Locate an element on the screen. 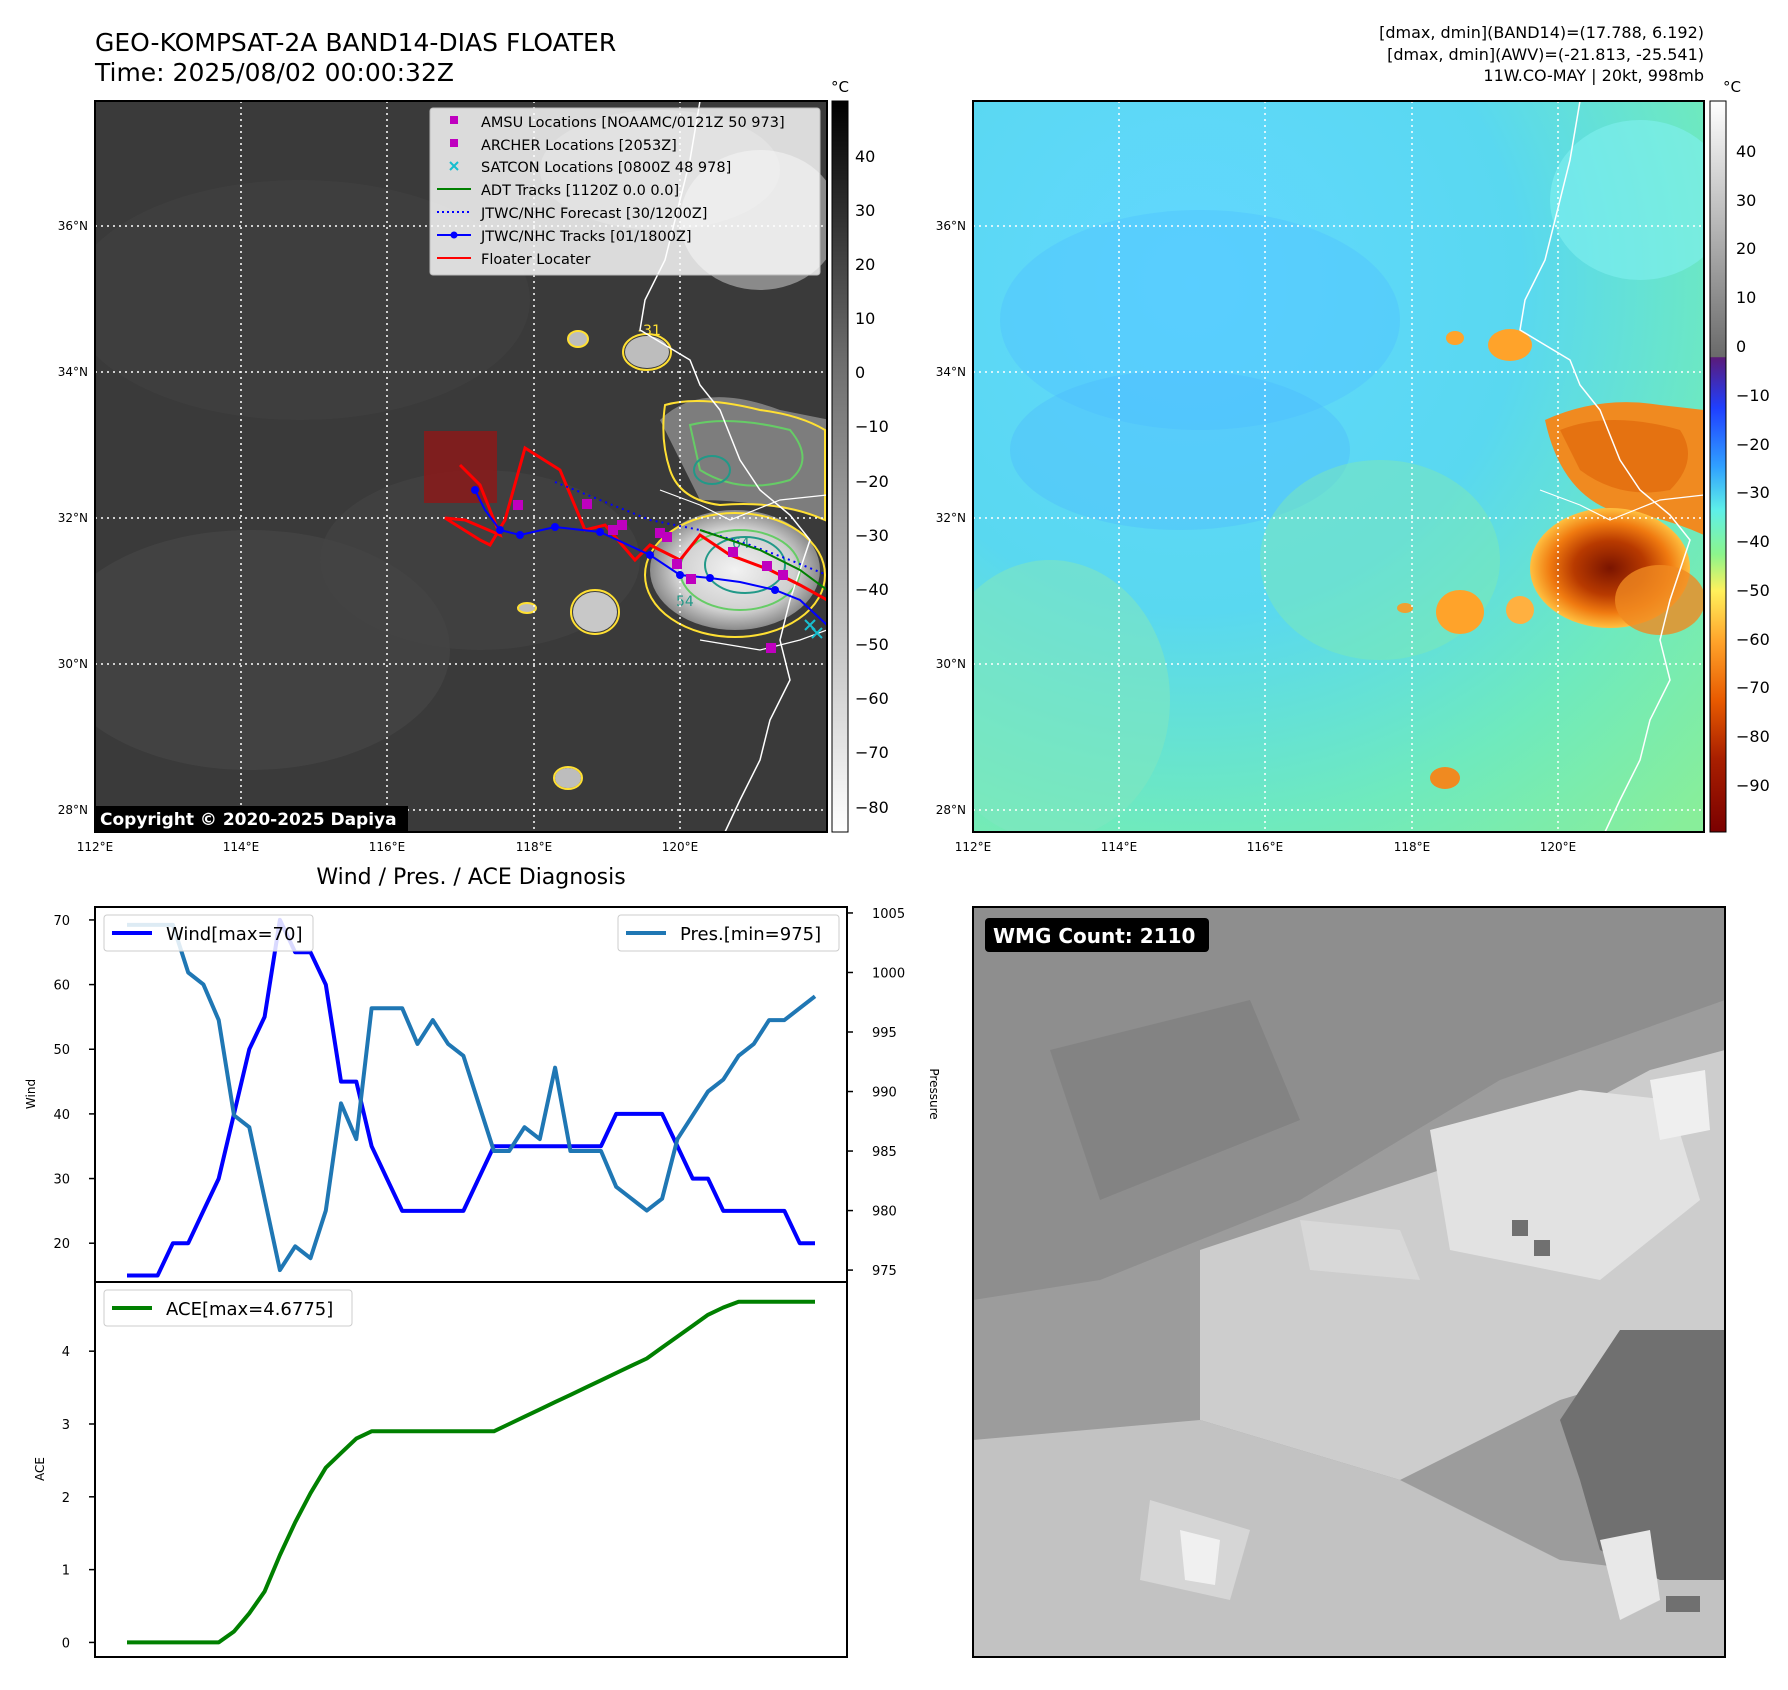 The width and height of the screenshot is (1788, 1690). info-awv: [dmax, dmin](AWV)=(-21.813, -25.541) is located at coordinates (1545, 54).